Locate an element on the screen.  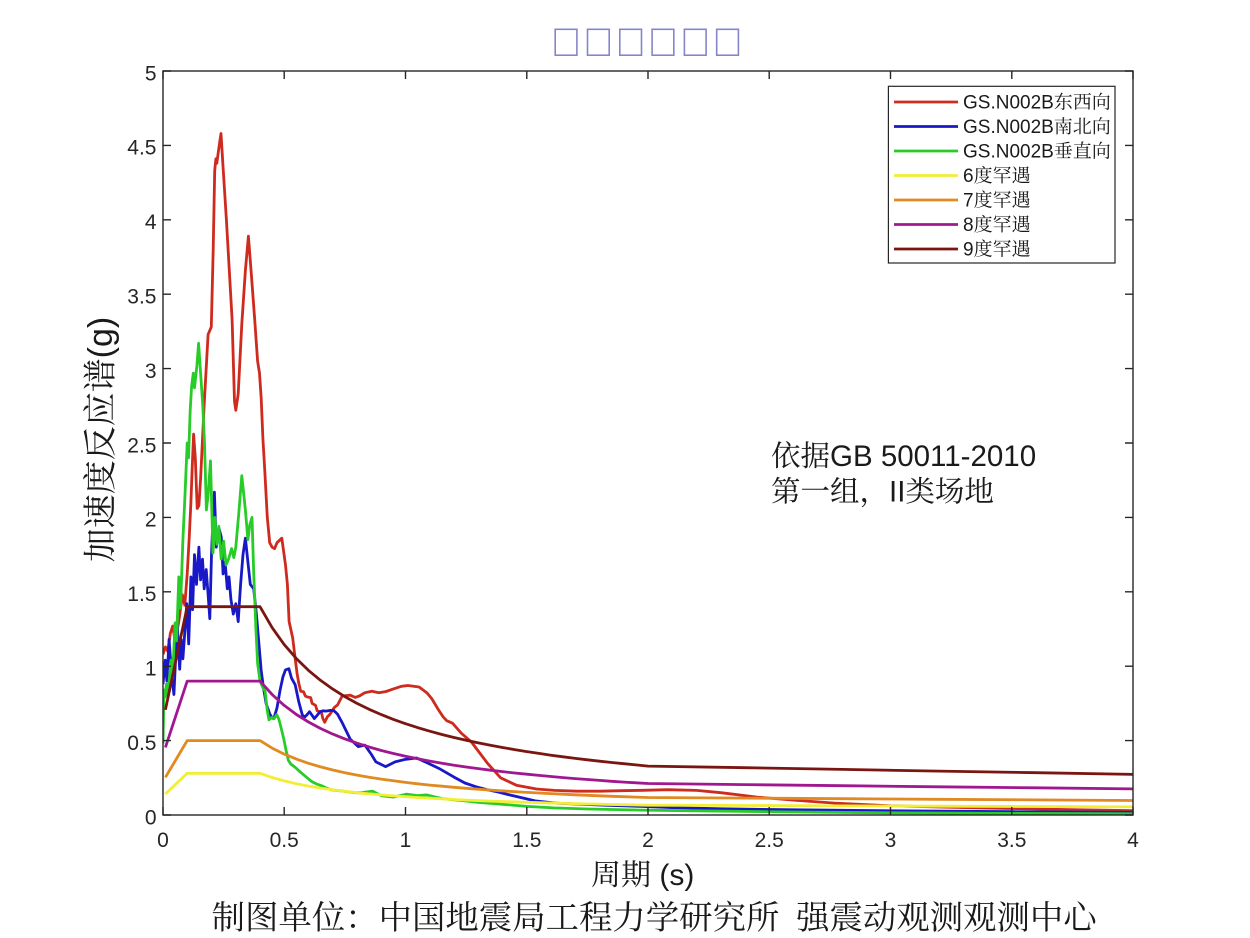
svg-text: 8 is located at coordinates (968, 225).